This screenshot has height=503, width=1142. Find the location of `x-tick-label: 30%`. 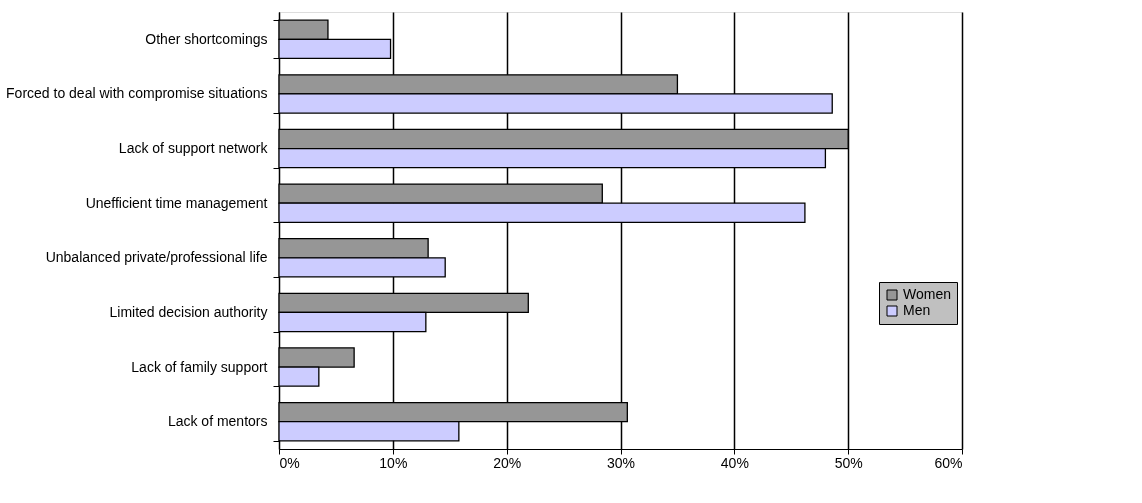

x-tick-label: 30% is located at coordinates (621, 462).